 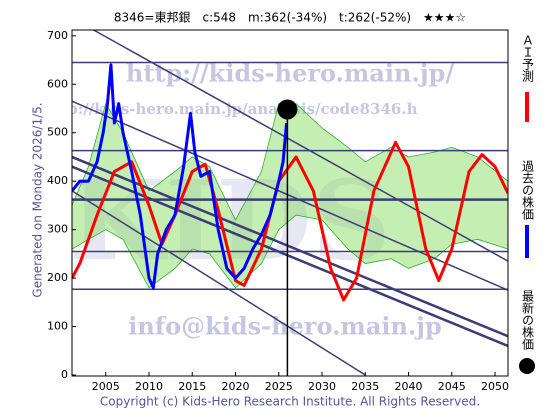 What do you see at coordinates (57, 83) in the screenshot?
I see `y-tick-label: 600` at bounding box center [57, 83].